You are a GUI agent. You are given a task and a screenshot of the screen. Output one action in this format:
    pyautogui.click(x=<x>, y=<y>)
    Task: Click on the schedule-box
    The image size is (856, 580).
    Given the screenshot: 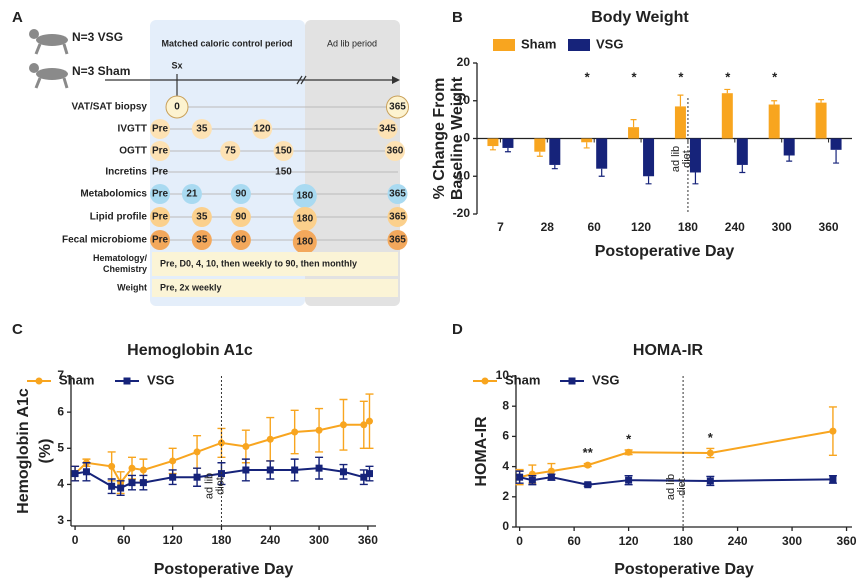 What is the action you would take?
    pyautogui.click(x=275, y=264)
    